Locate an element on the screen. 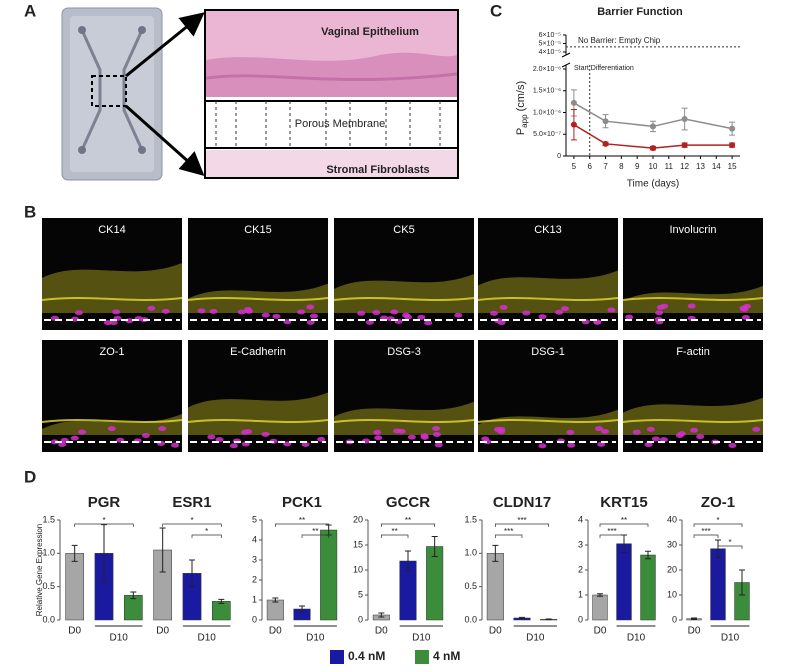  x-tick-label: 15 is located at coordinates (732, 166).